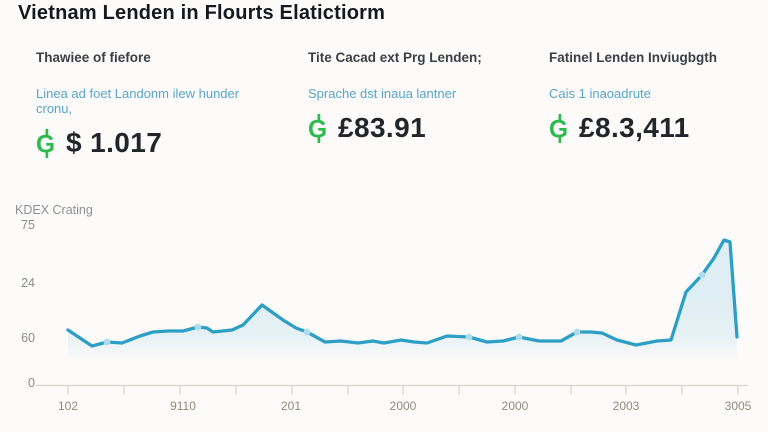  Describe the element at coordinates (183, 406) in the screenshot. I see `x-tick-label: 9110` at that location.